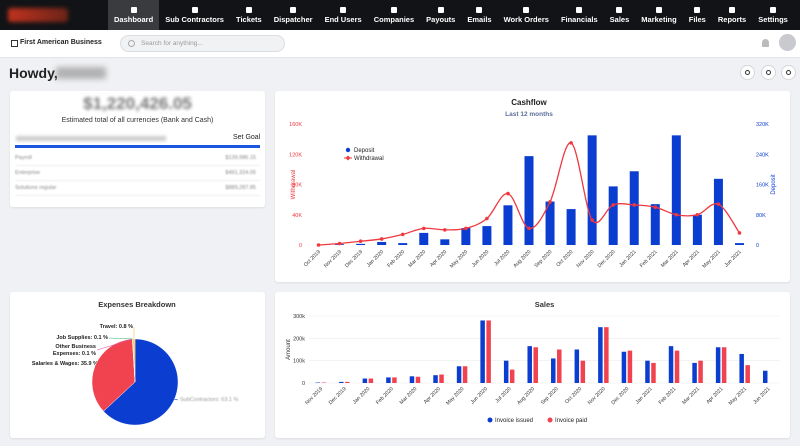 Image resolution: width=800 pixels, height=446 pixels. Describe the element at coordinates (64, 364) in the screenshot. I see `pie-label: Salaries & Wages: 35.9 %` at that location.